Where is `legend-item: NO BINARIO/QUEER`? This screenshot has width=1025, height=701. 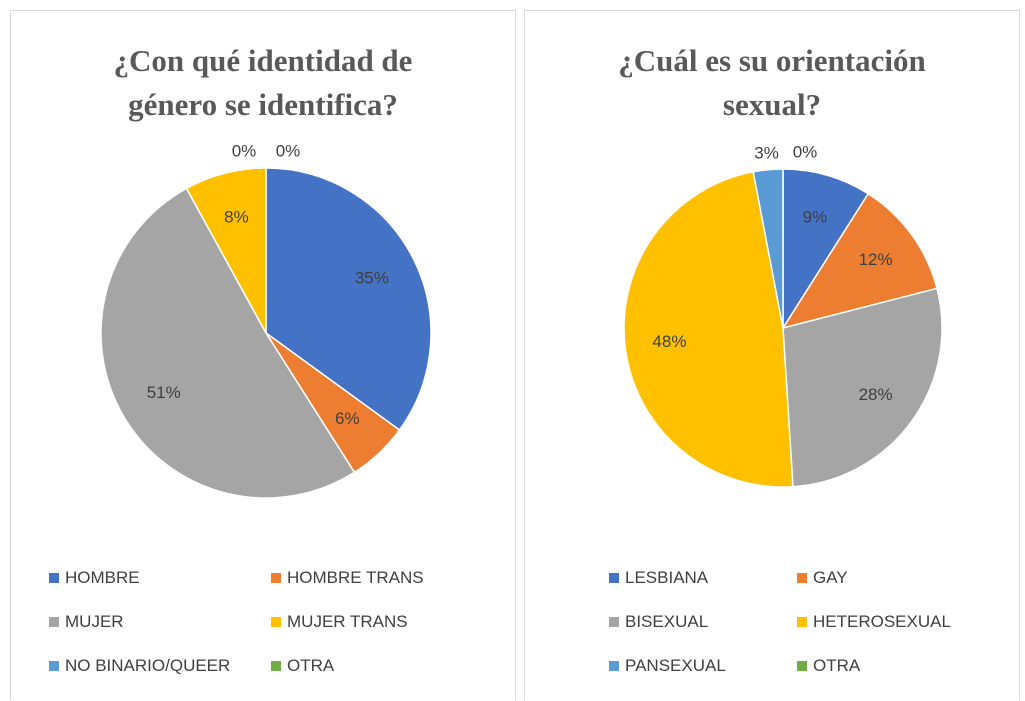
legend-item: NO BINARIO/QUEER is located at coordinates (160, 666).